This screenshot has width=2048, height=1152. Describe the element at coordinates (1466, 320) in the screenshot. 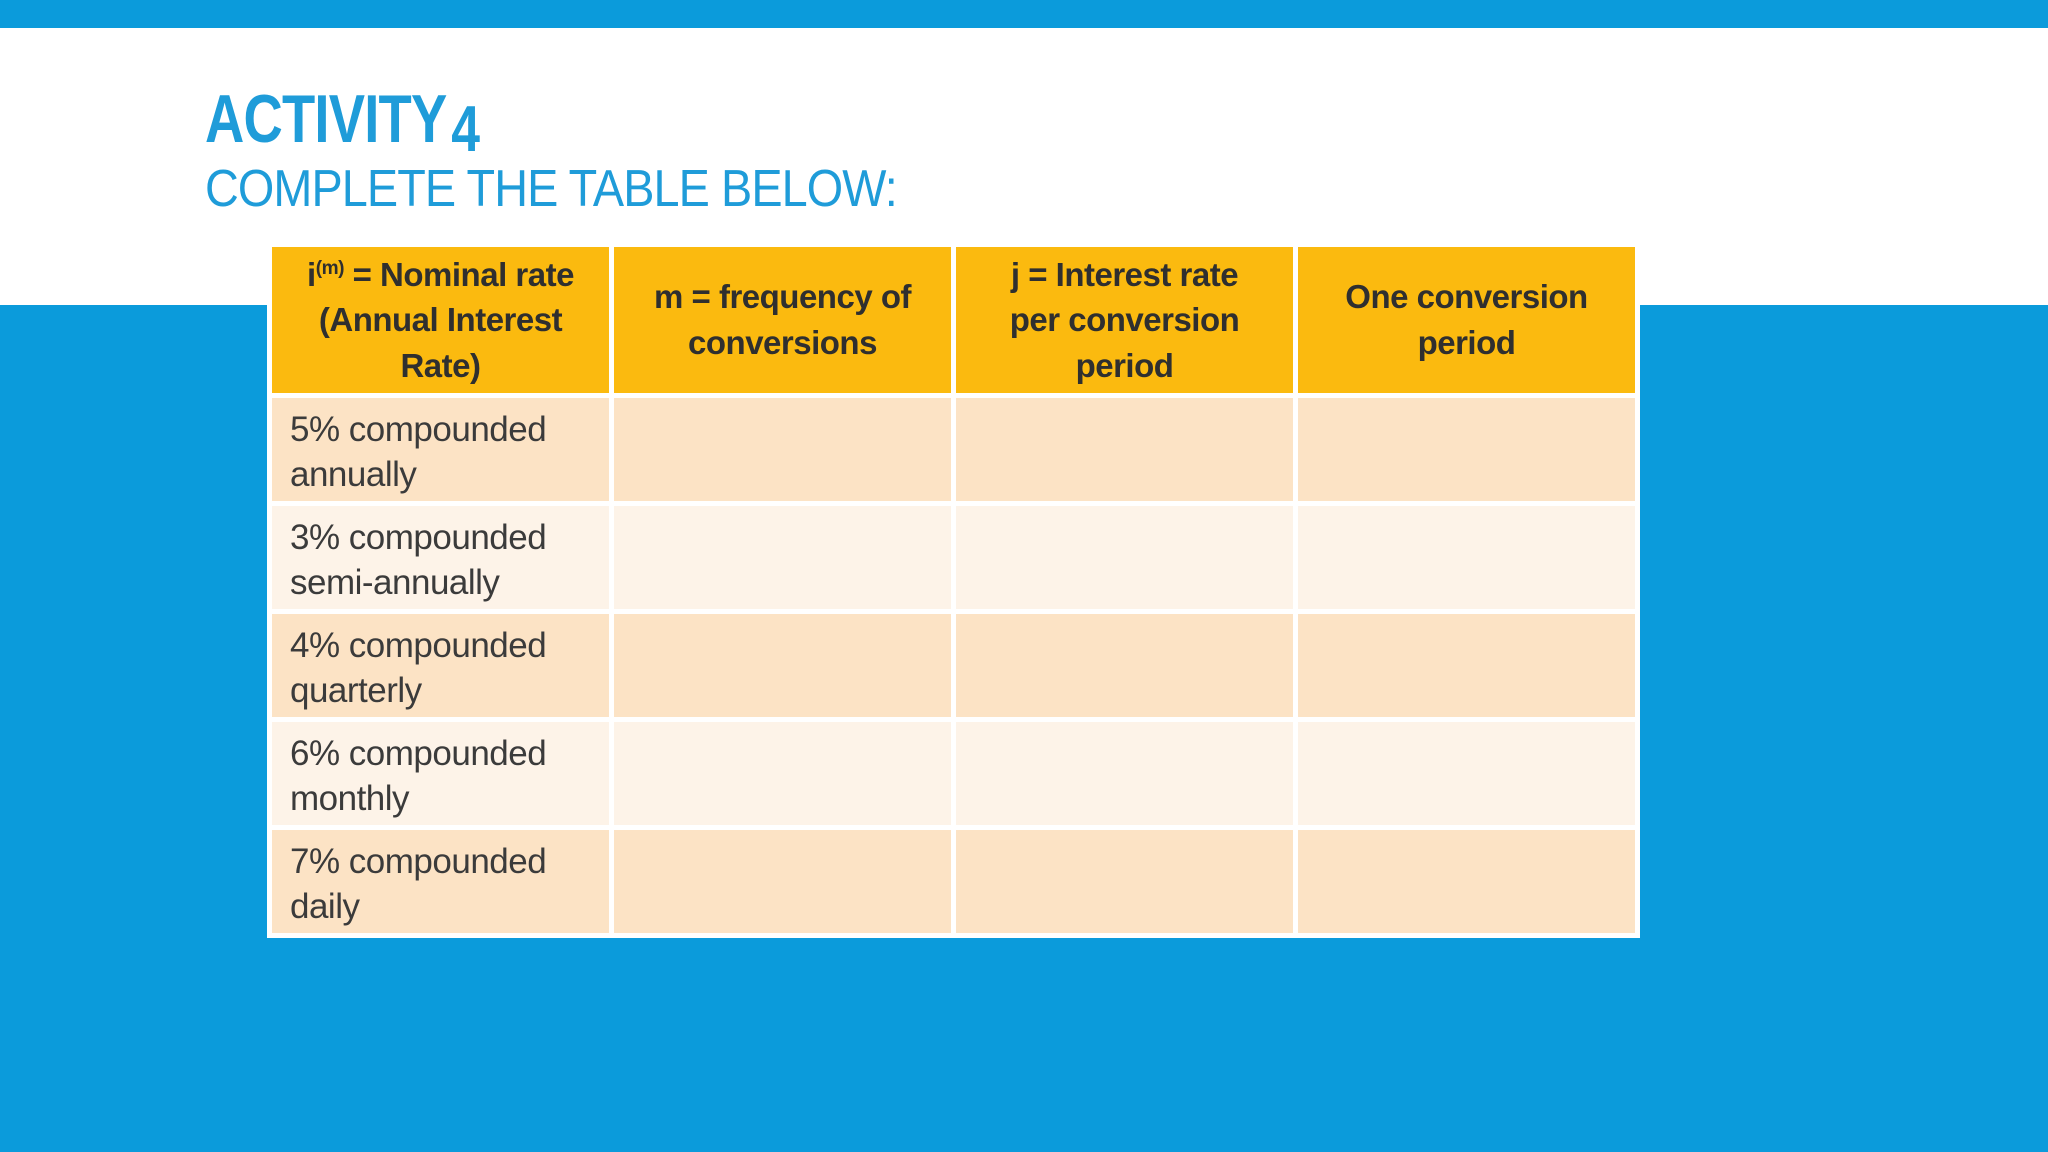

I see `header-cell-one-conversion-period: One conversion period` at that location.